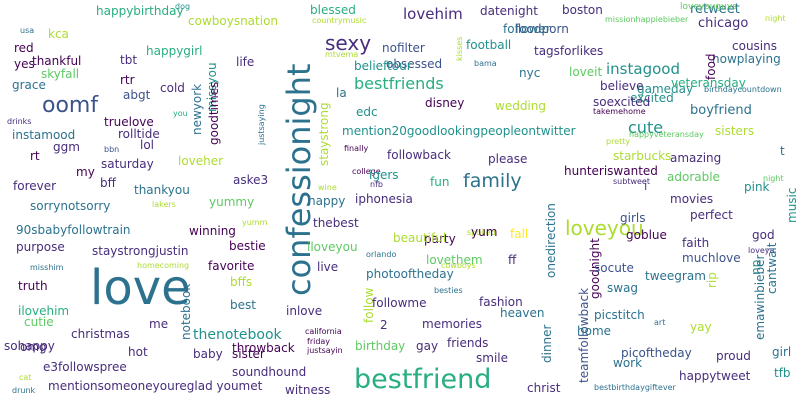 The height and width of the screenshot is (400, 800). Describe the element at coordinates (519, 234) in the screenshot. I see `word-116: fall` at that location.